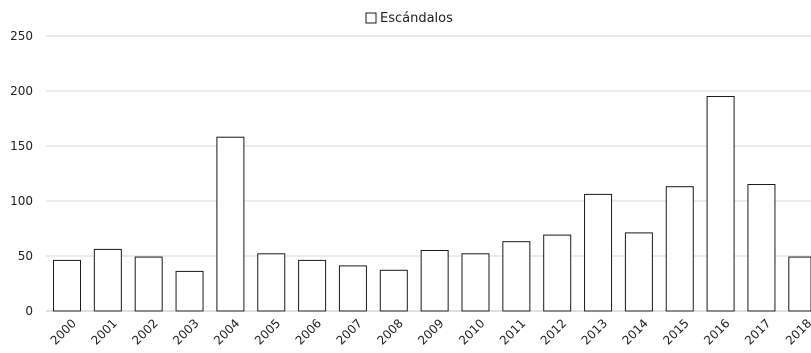 The image size is (811, 353). Describe the element at coordinates (475, 282) in the screenshot. I see `bar-2010` at that location.